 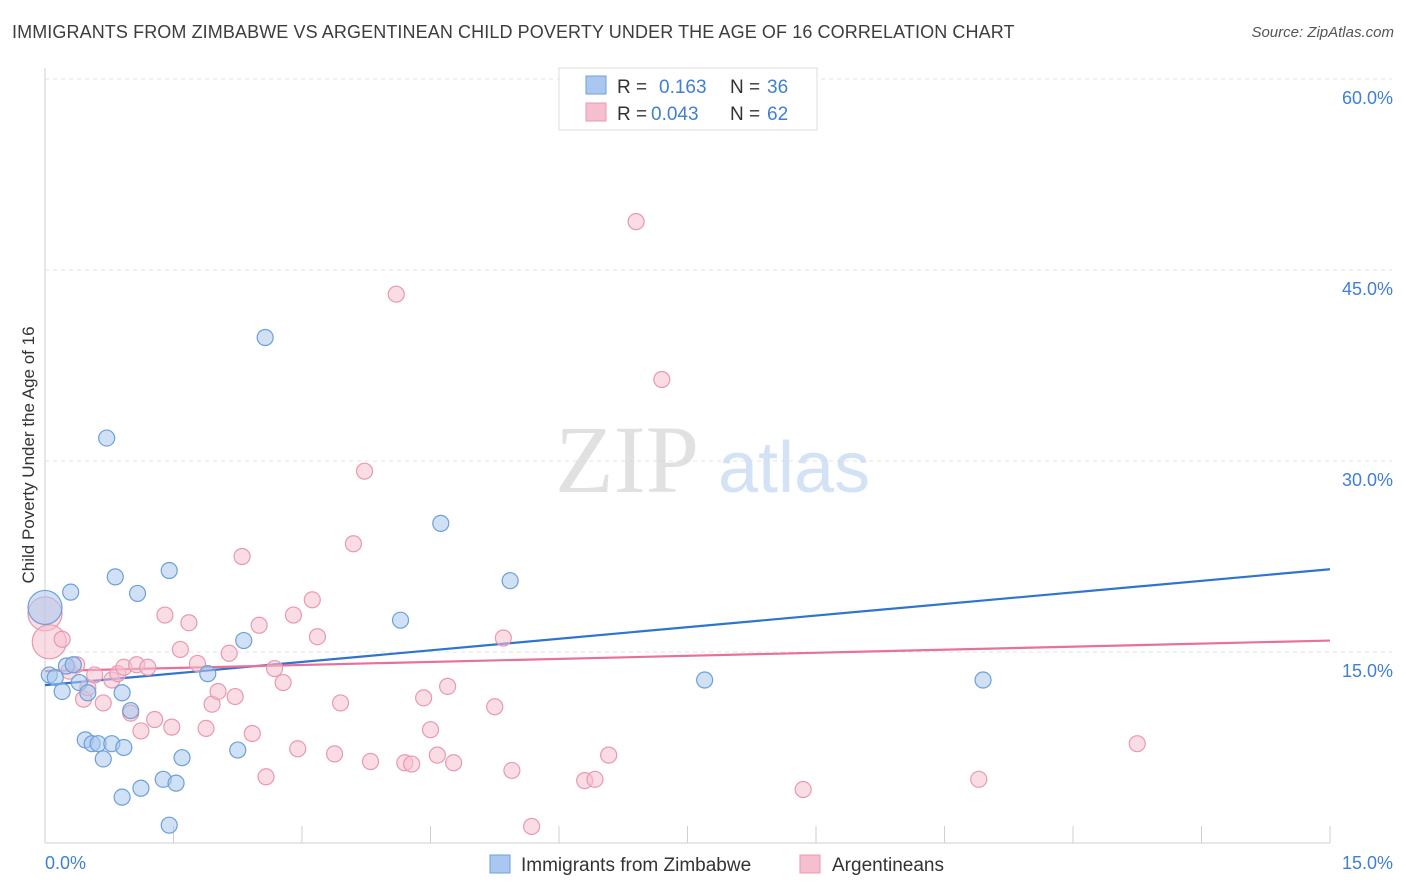 What do you see at coordinates (1367, 480) in the screenshot?
I see `y-tick-label-1: 30.0%` at bounding box center [1367, 480].